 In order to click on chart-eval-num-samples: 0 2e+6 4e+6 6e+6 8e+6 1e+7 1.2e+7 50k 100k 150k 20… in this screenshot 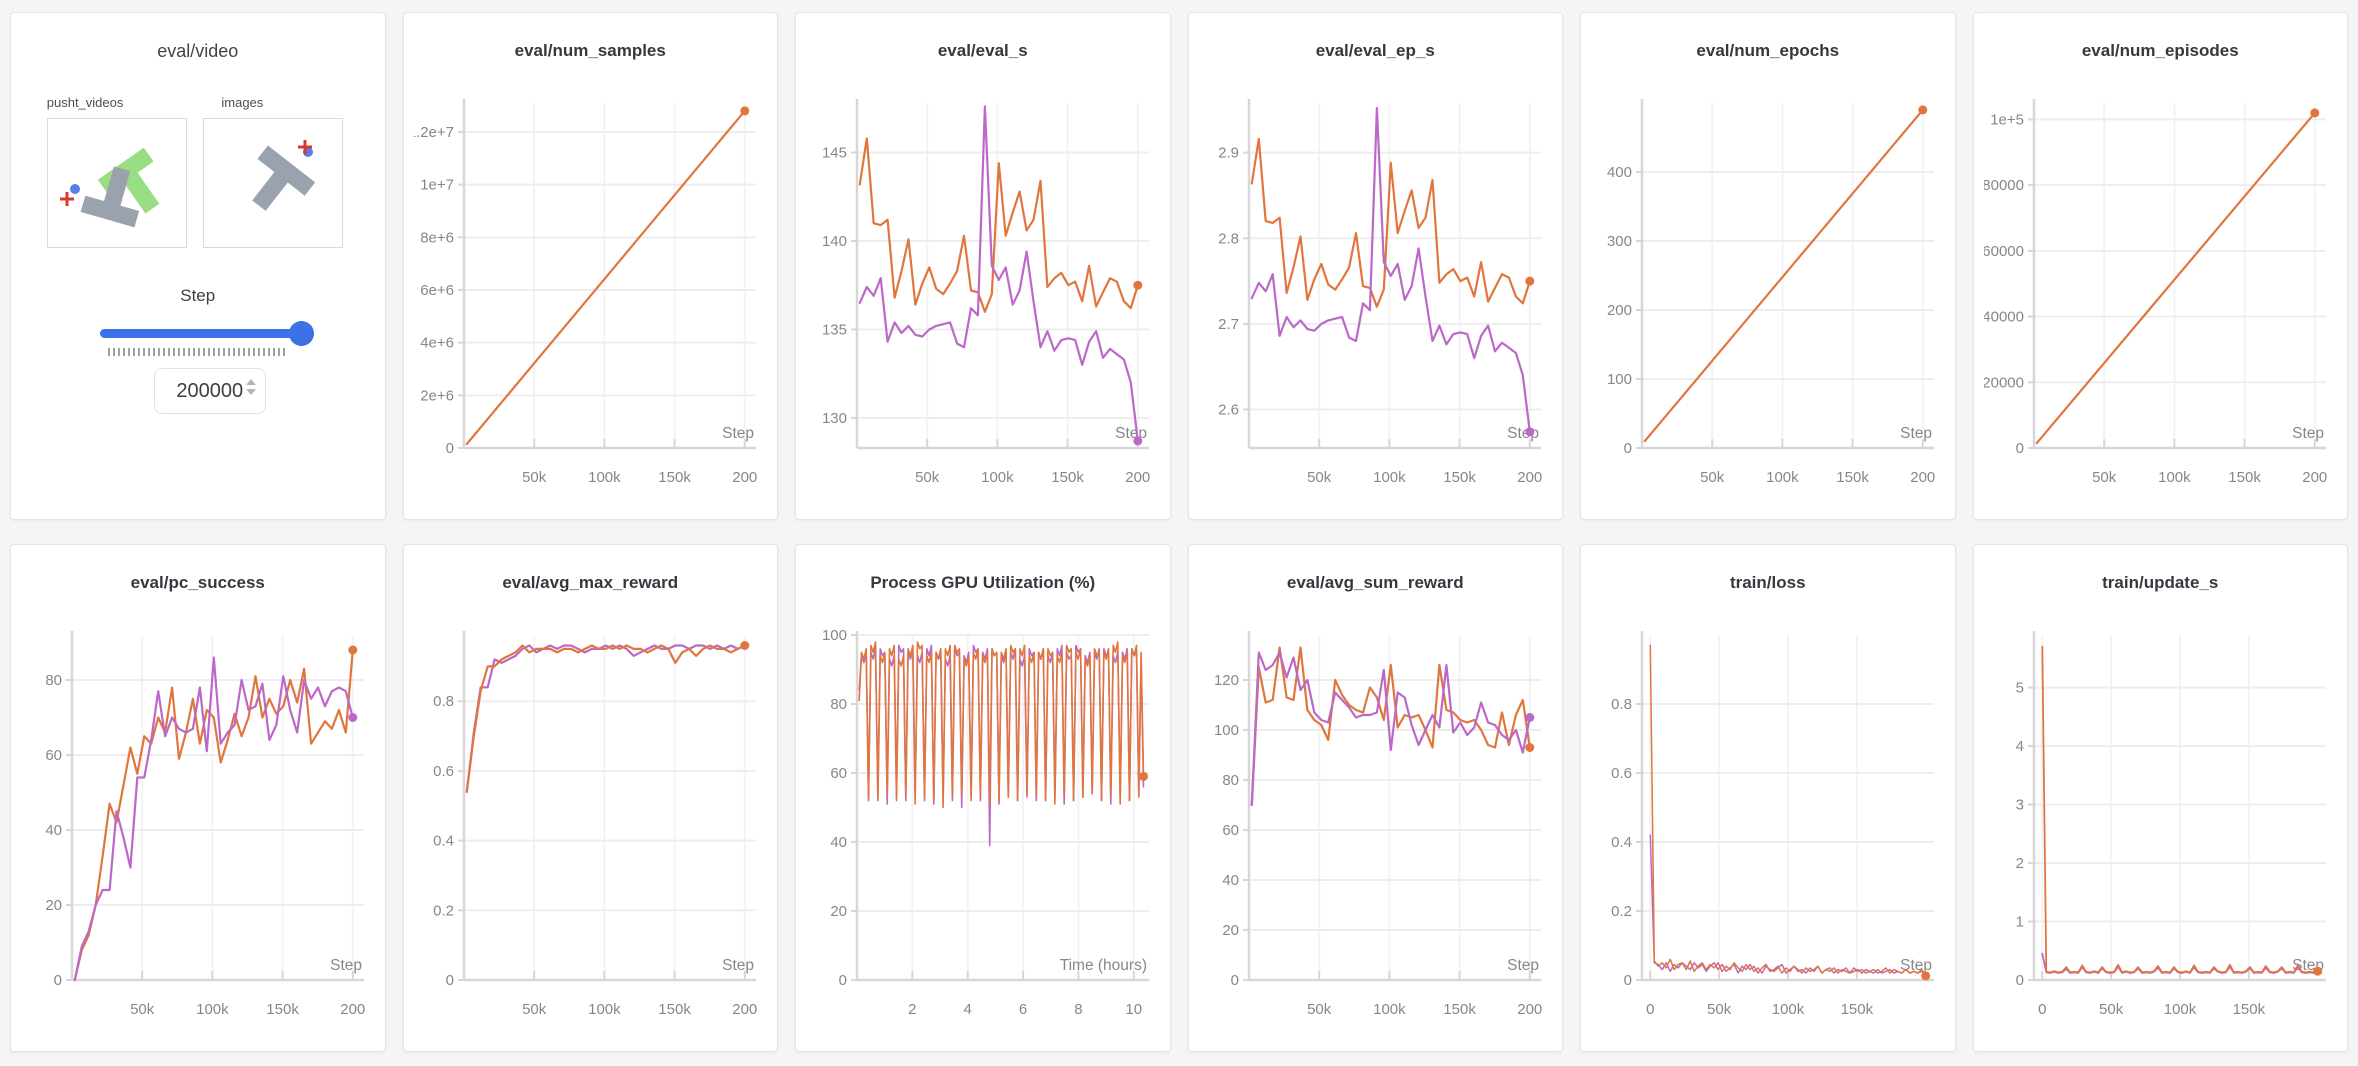, I will do `click(590, 297)`.